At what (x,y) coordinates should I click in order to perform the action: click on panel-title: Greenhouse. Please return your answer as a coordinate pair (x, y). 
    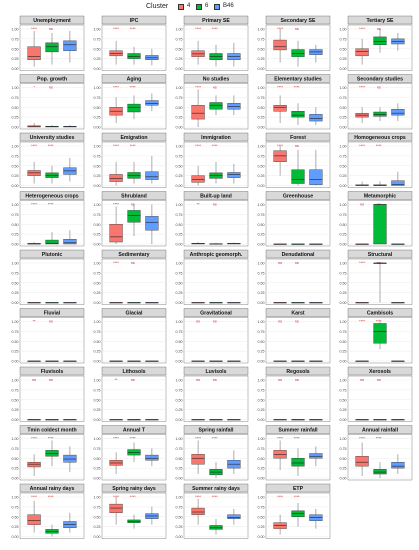
    Looking at the image, I should click on (298, 197).